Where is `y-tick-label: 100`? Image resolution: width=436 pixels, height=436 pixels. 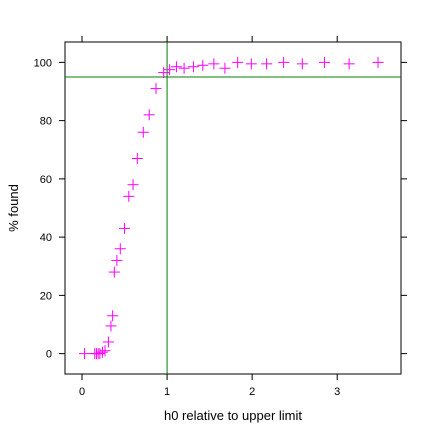 y-tick-label: 100 is located at coordinates (43, 63).